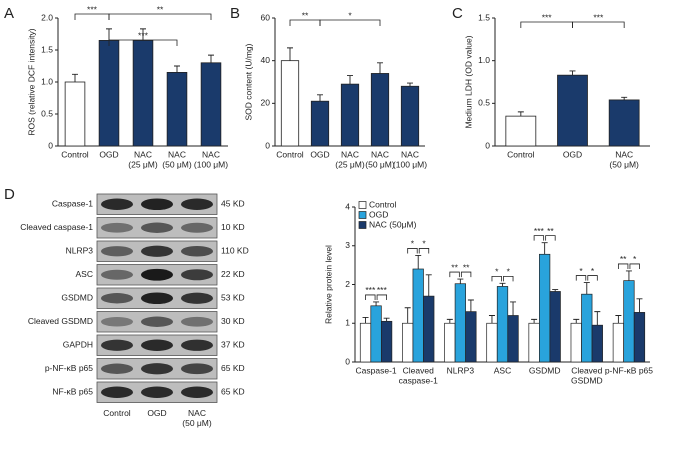 The width and height of the screenshot is (680, 460). Describe the element at coordinates (347, 284) in the screenshot. I see `y-tick-label: 2` at that location.